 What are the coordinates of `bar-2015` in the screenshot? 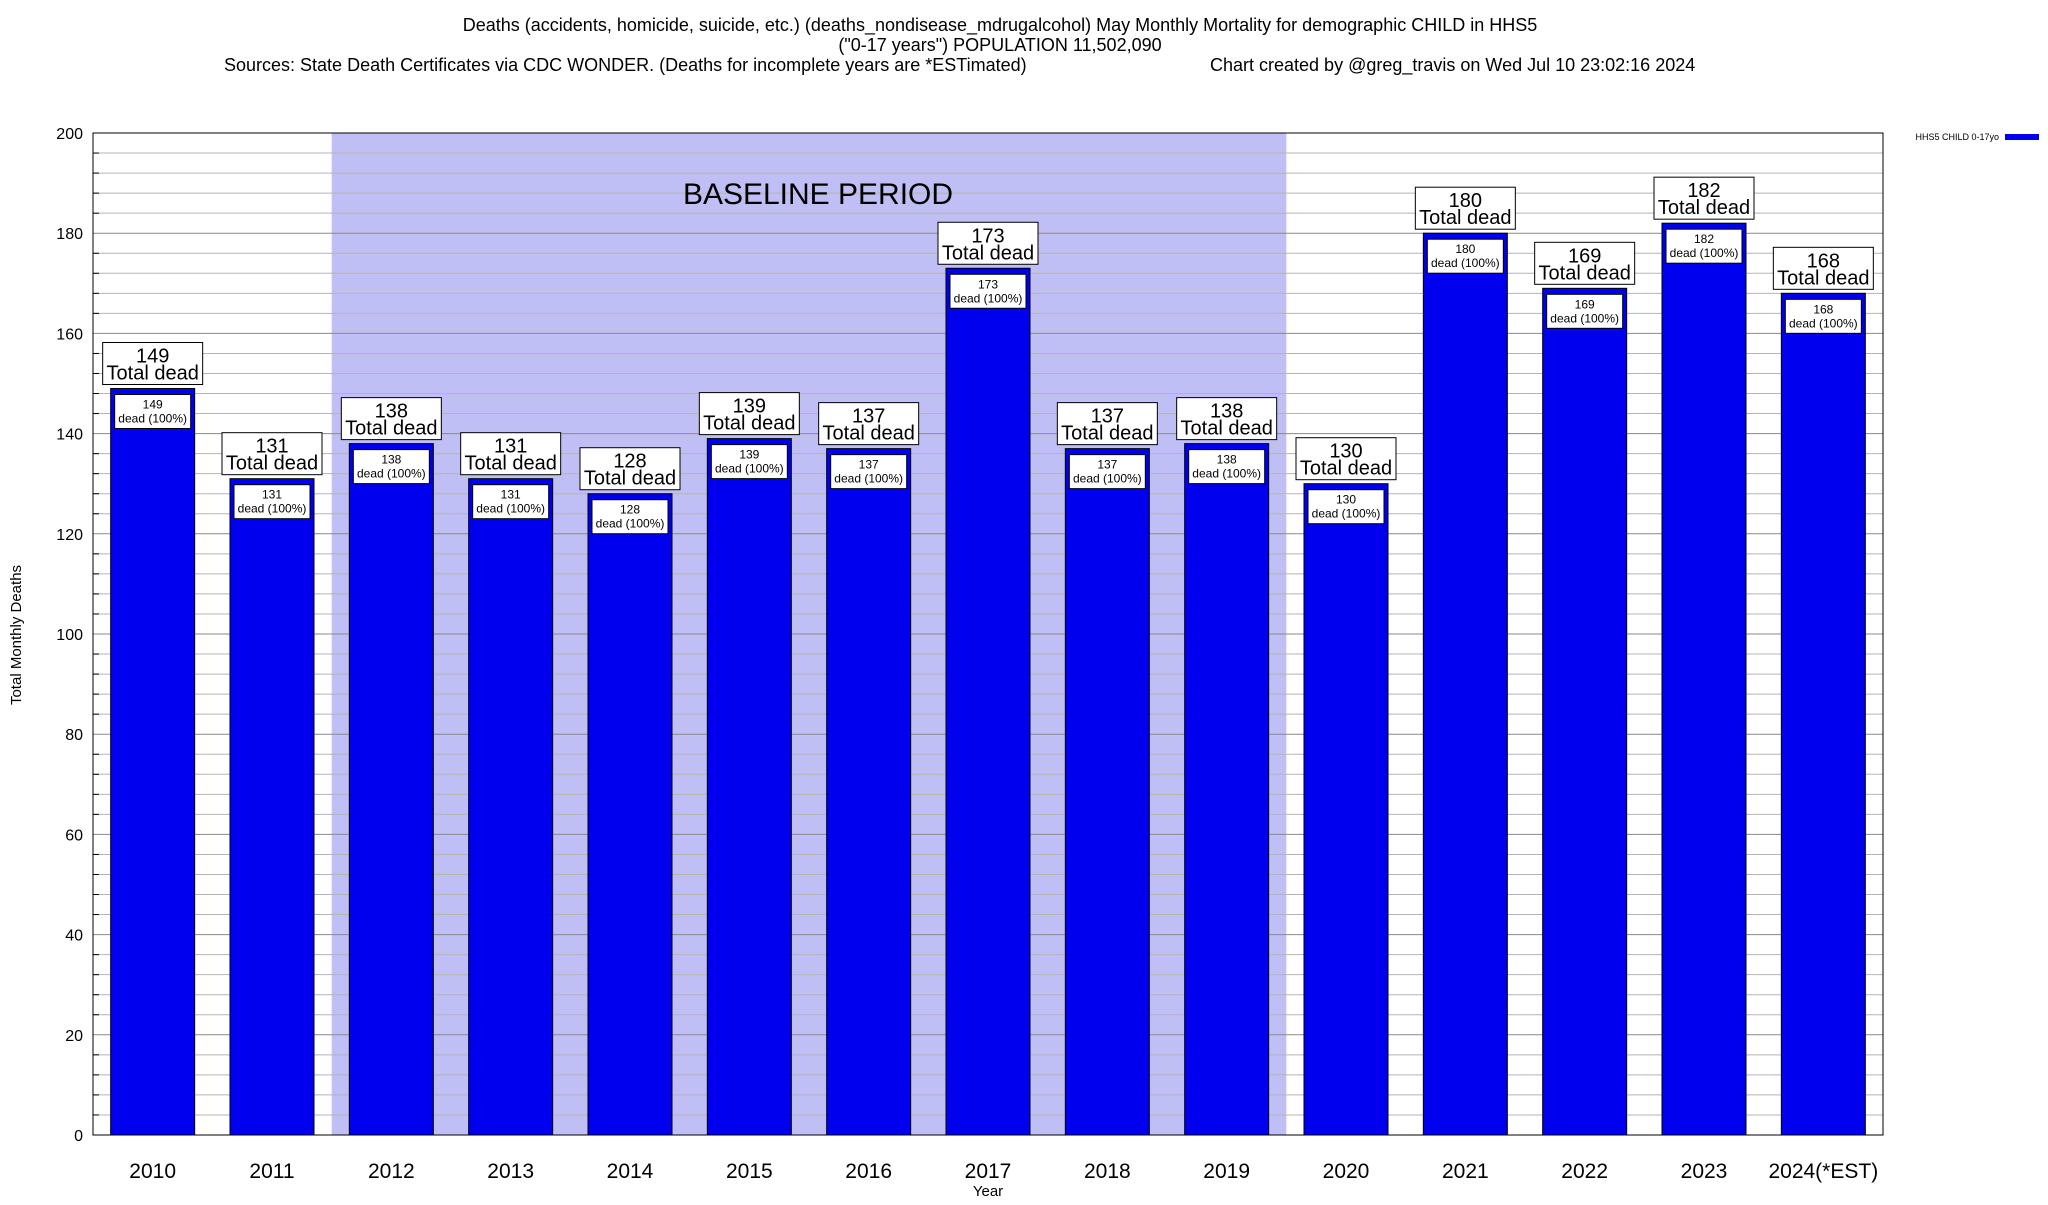 It's located at (749, 787).